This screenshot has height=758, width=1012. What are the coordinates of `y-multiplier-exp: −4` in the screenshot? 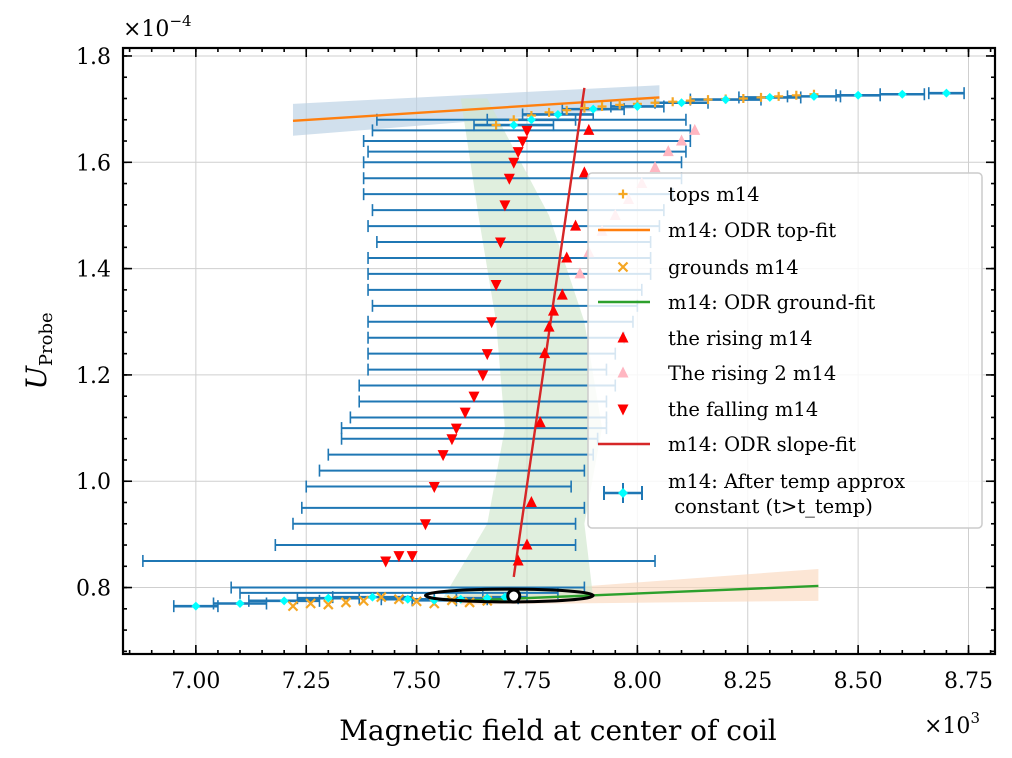 It's located at (180, 21).